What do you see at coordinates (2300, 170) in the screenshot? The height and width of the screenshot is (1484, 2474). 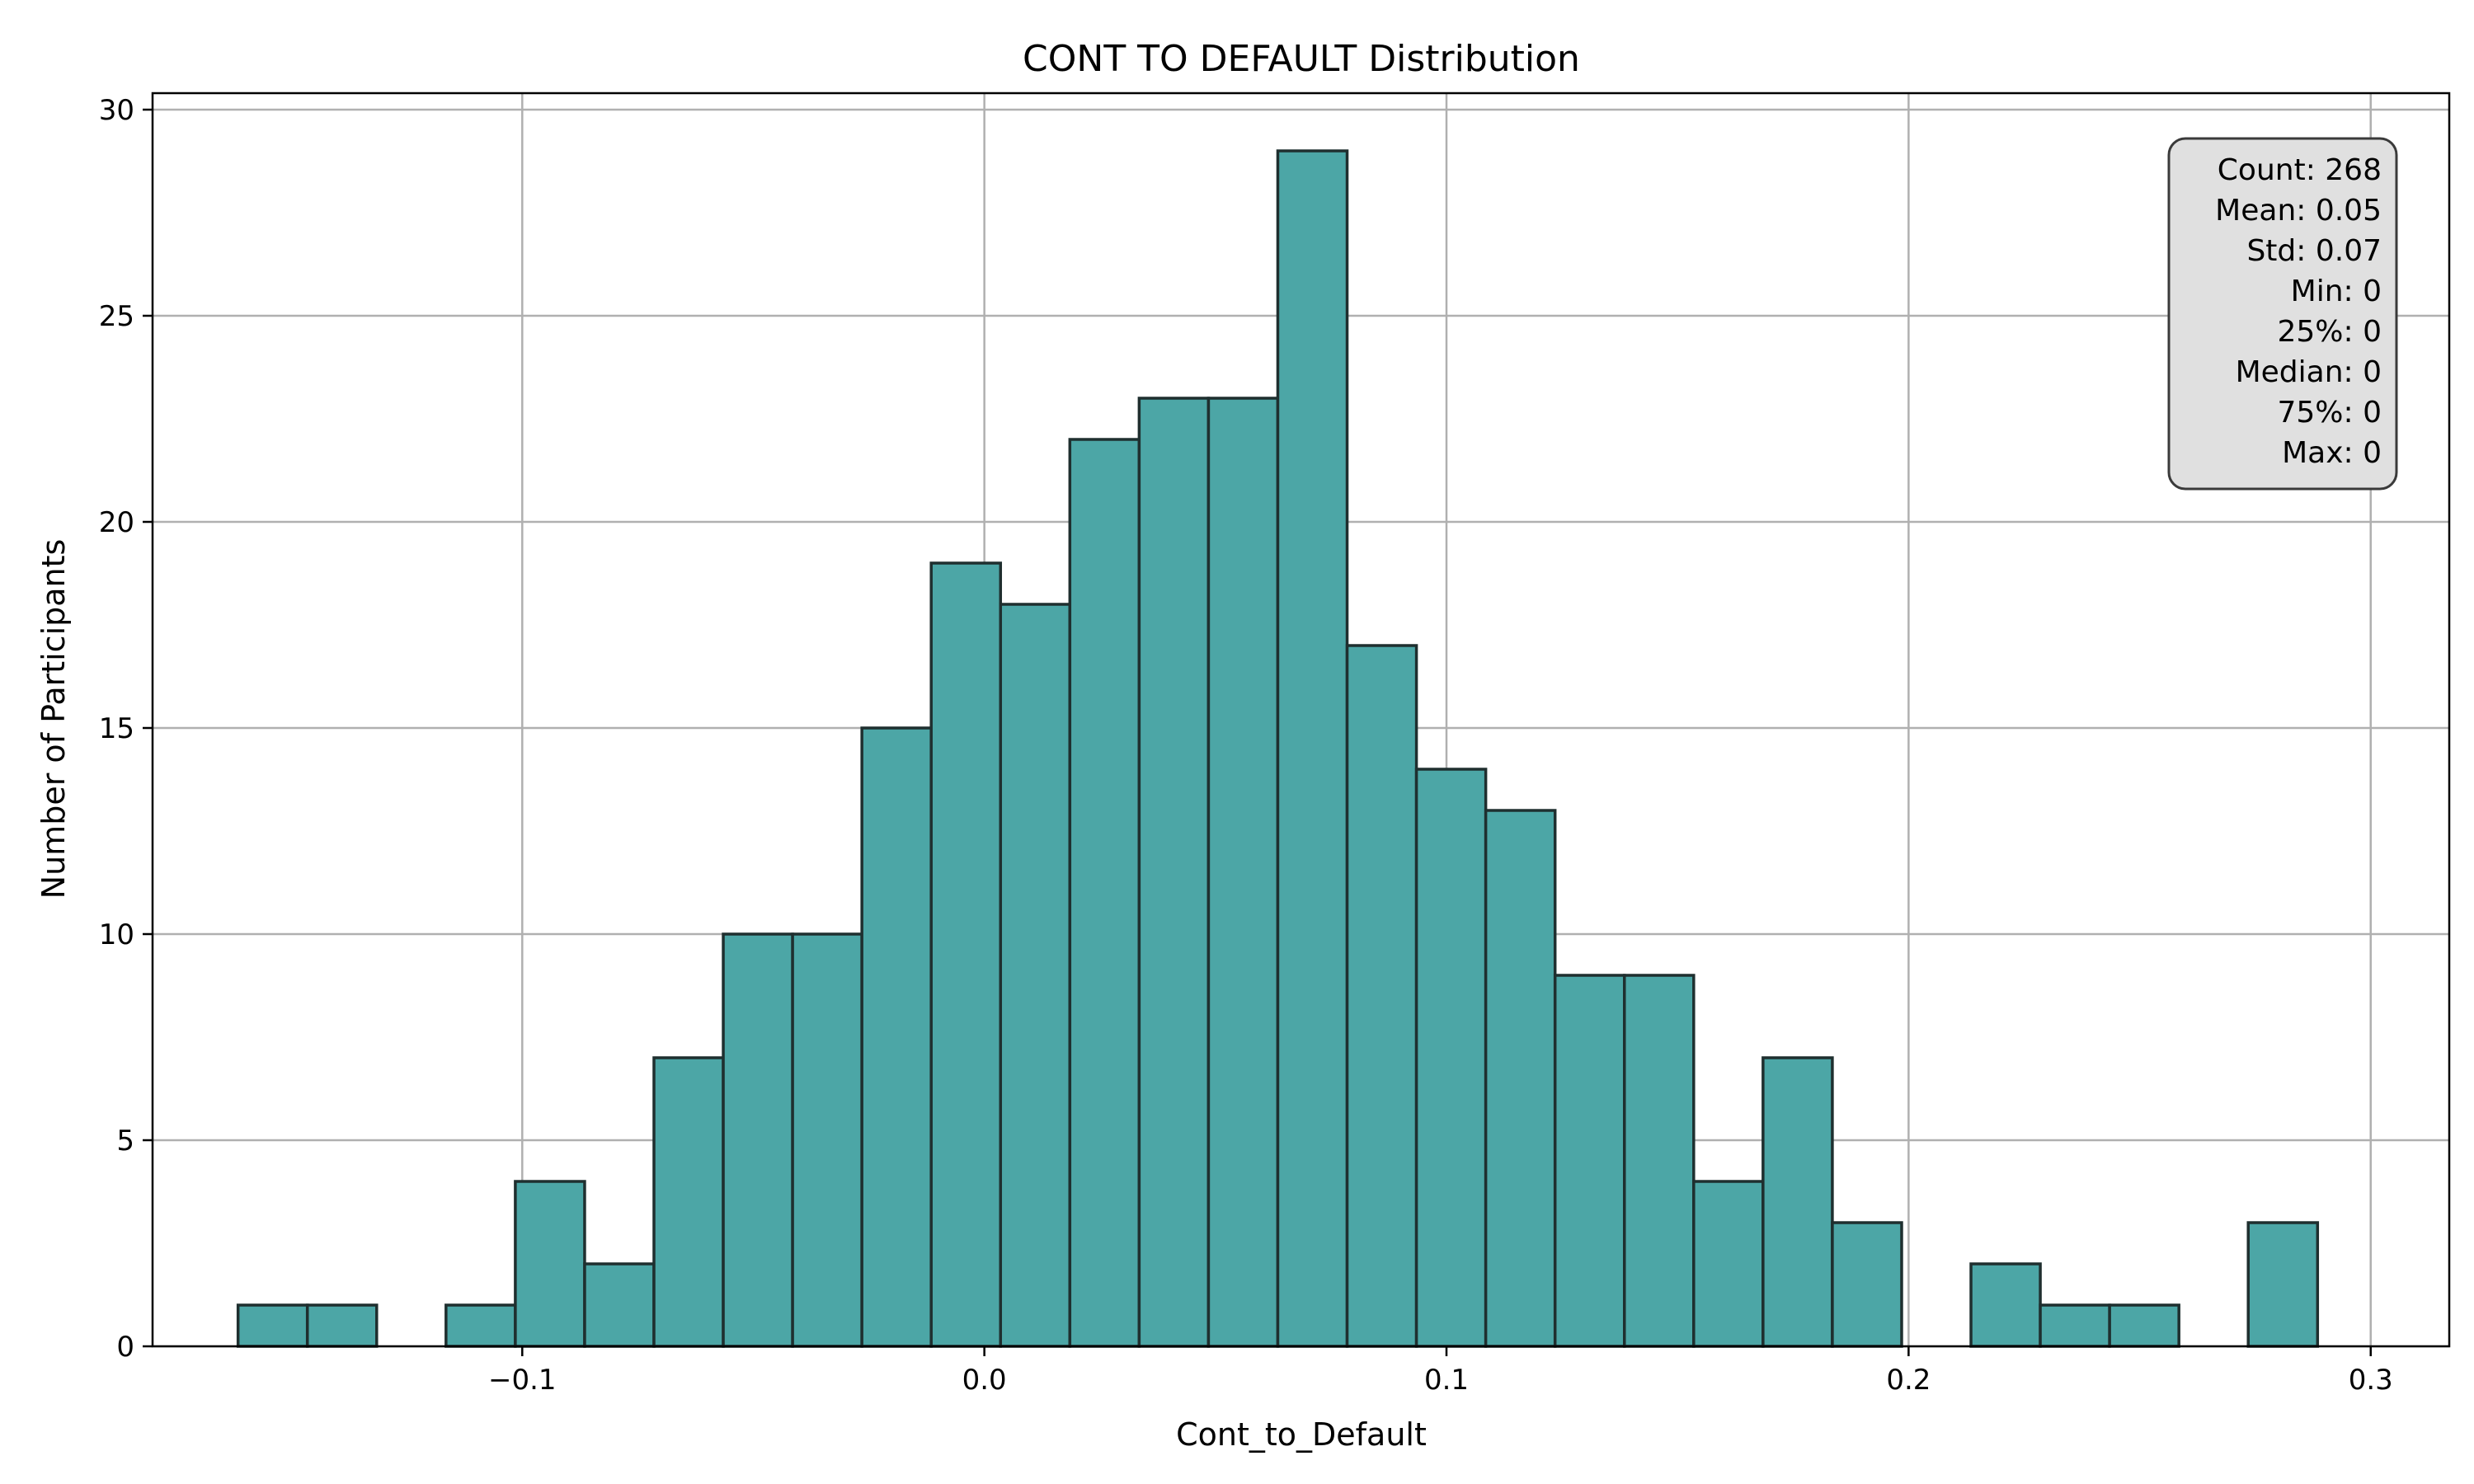 I see `stats-line: Count: 268` at bounding box center [2300, 170].